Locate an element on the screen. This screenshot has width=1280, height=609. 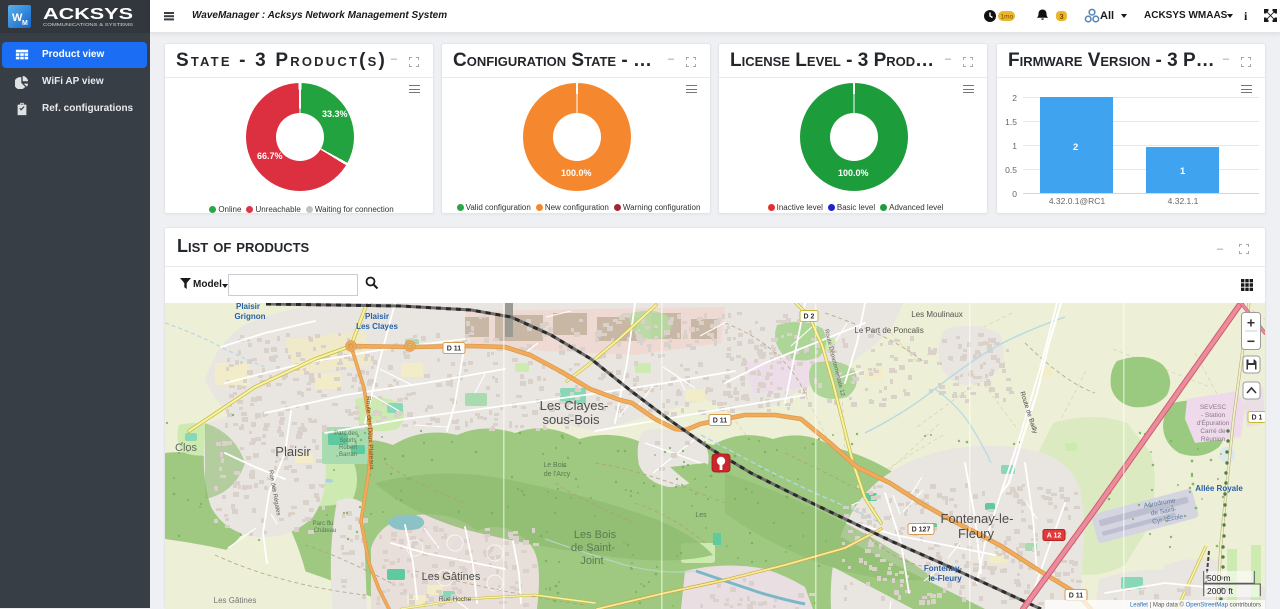
svg-text: ACKSYS is located at coordinates (88, 14).